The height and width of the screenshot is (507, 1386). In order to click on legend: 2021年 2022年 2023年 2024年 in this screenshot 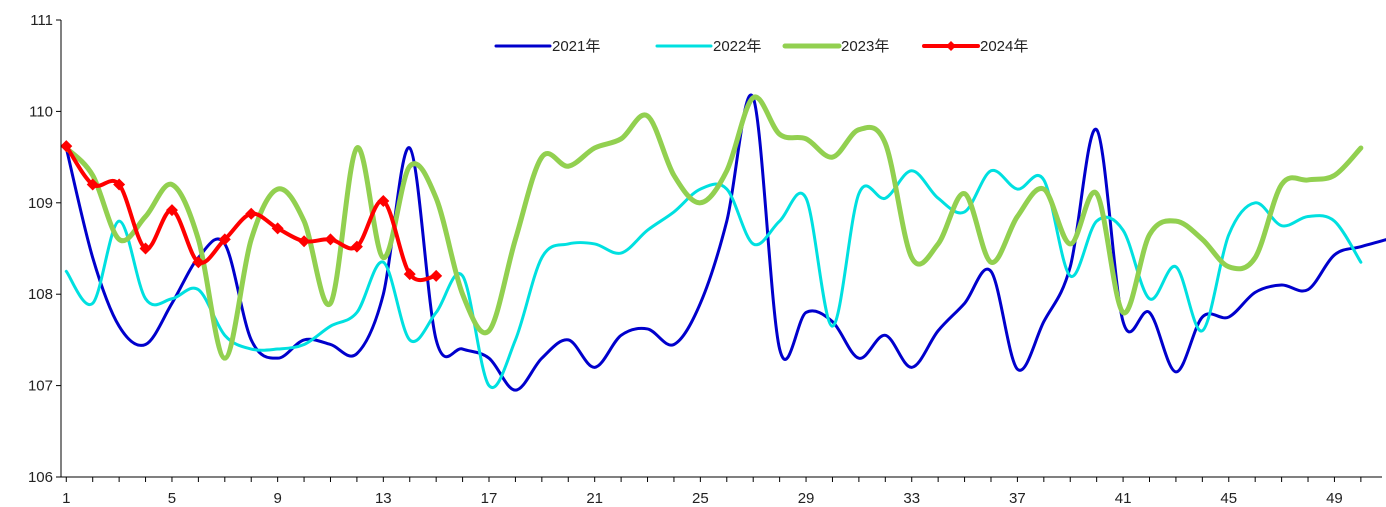, I will do `click(761, 46)`.